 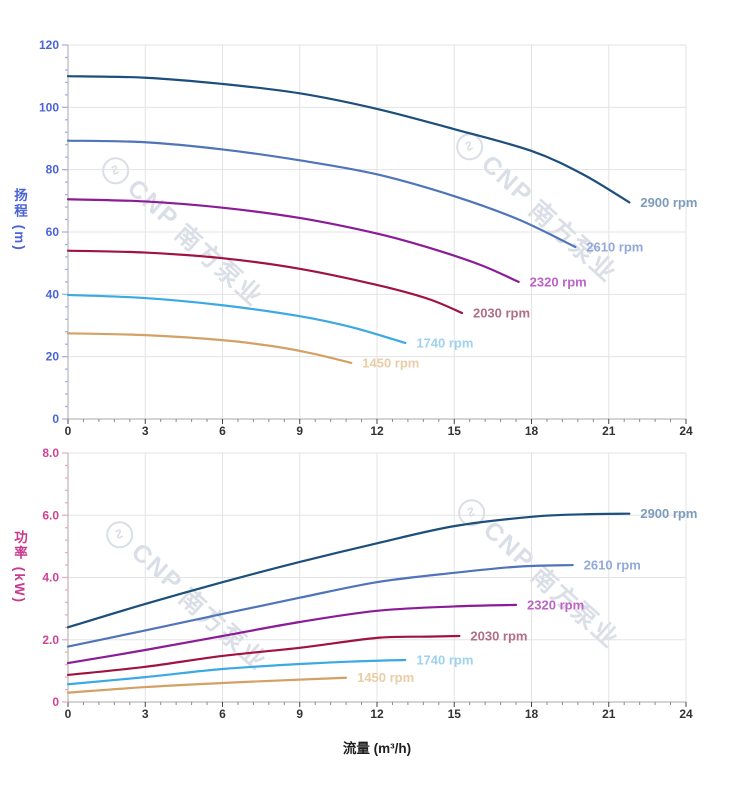 What do you see at coordinates (50, 640) in the screenshot?
I see `y-tick-label: 2.0` at bounding box center [50, 640].